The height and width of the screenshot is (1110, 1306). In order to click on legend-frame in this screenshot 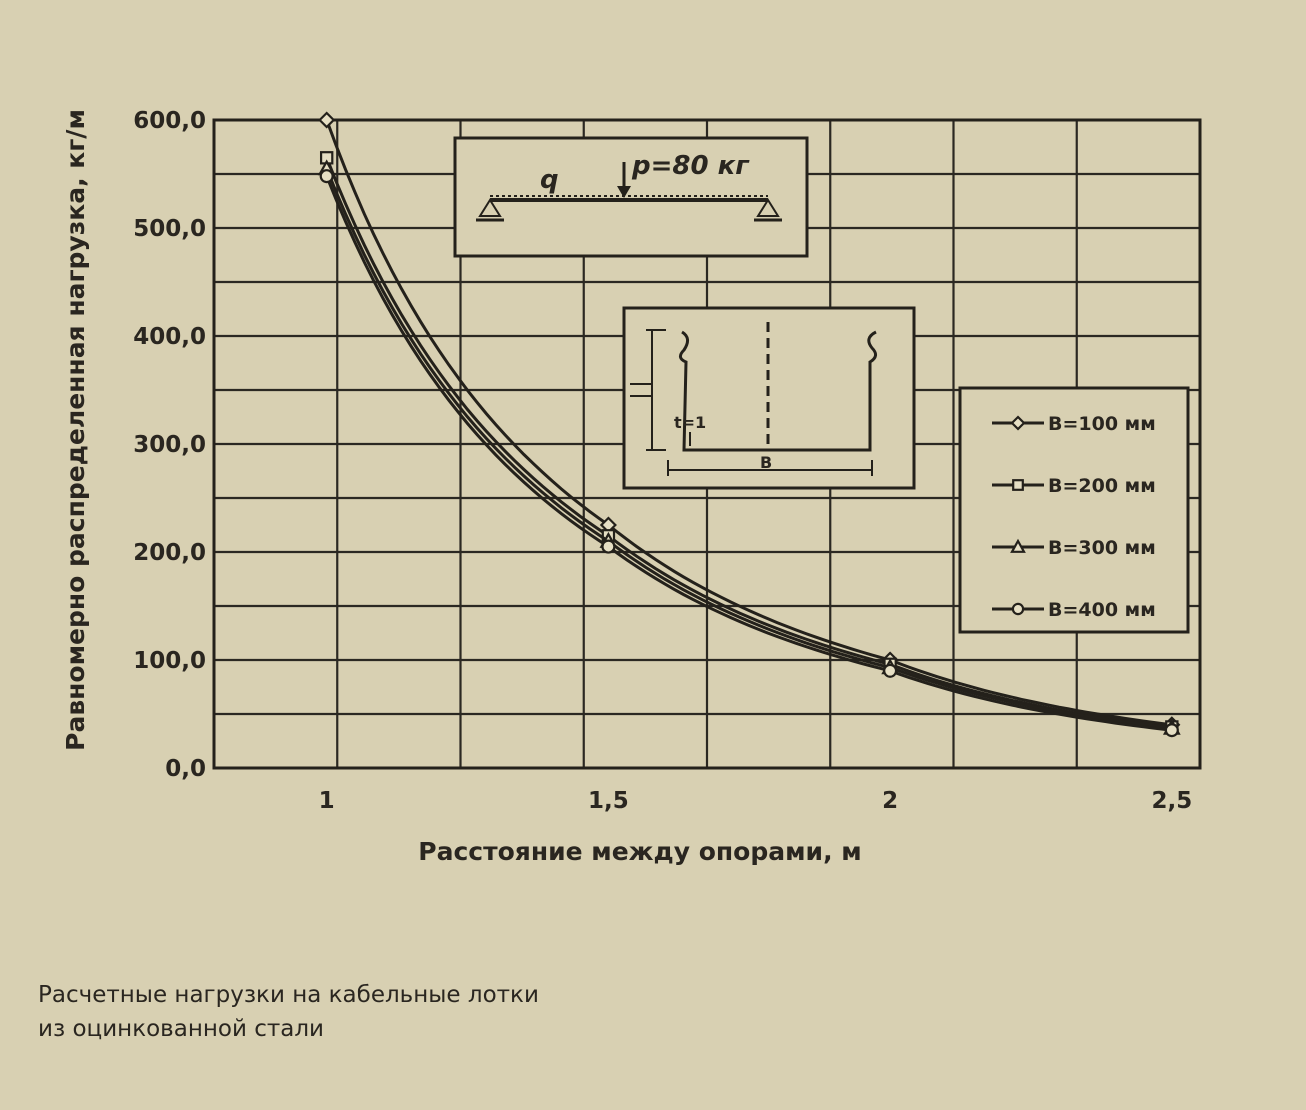, I will do `click(1074, 510)`.